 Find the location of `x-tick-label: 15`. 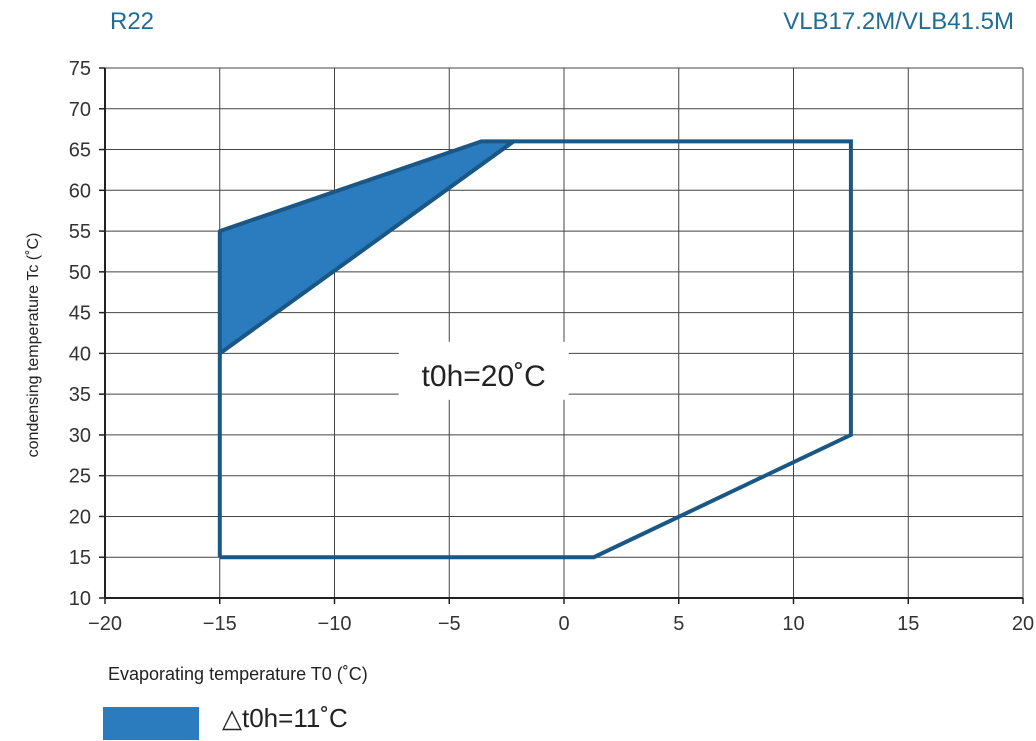

x-tick-label: 15 is located at coordinates (908, 624).